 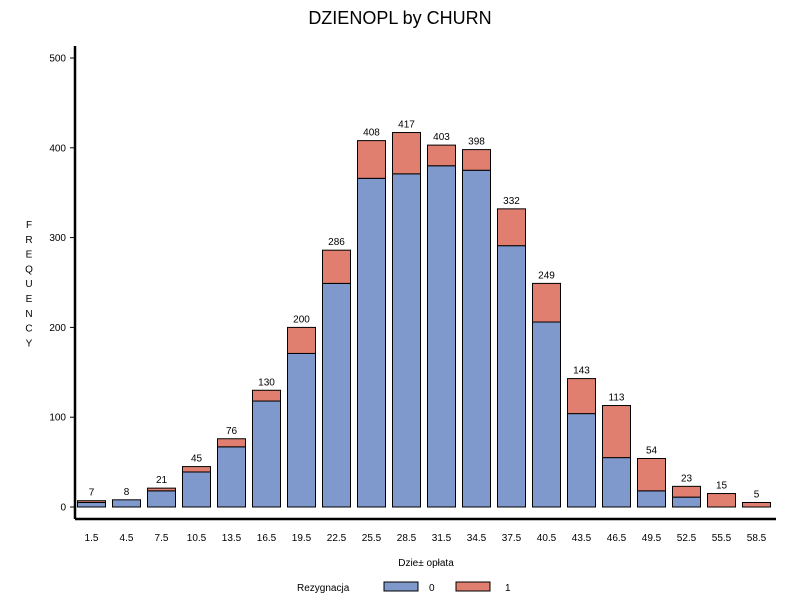 I want to click on bar-total-label: 8, so click(x=127, y=492).